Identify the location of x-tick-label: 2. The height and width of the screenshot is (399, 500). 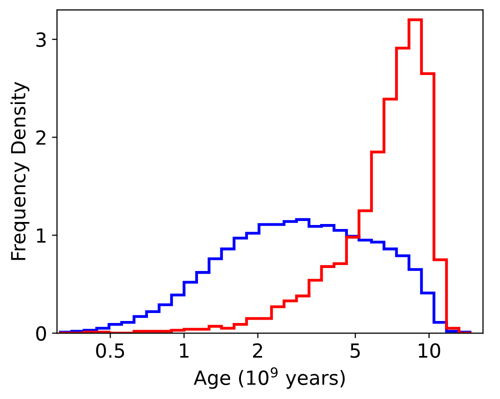
(257, 350).